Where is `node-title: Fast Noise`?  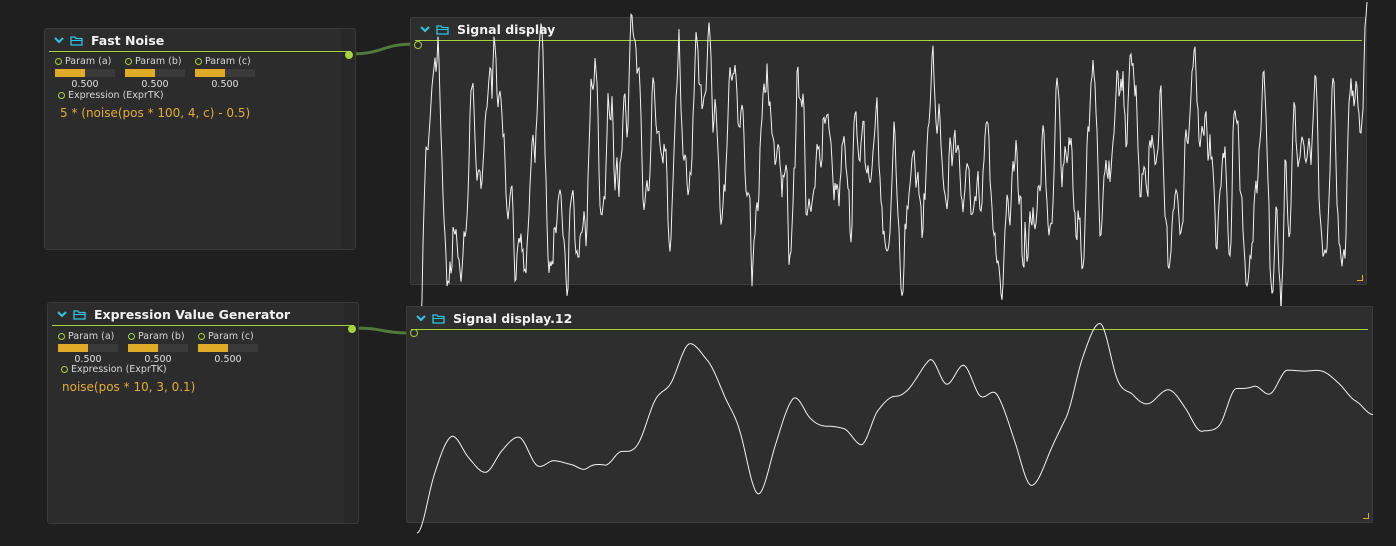
node-title: Fast Noise is located at coordinates (128, 40).